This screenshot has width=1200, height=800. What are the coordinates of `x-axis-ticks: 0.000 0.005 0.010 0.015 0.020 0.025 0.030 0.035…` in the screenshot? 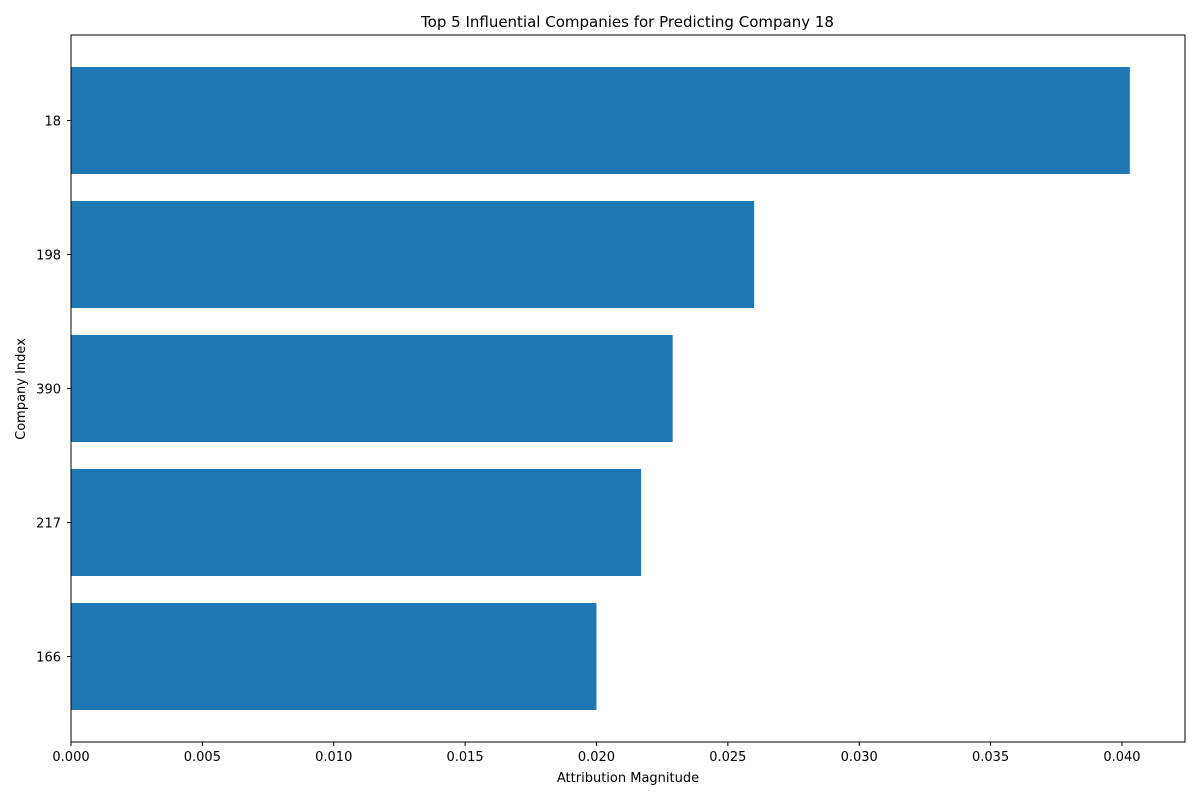 It's located at (596, 753).